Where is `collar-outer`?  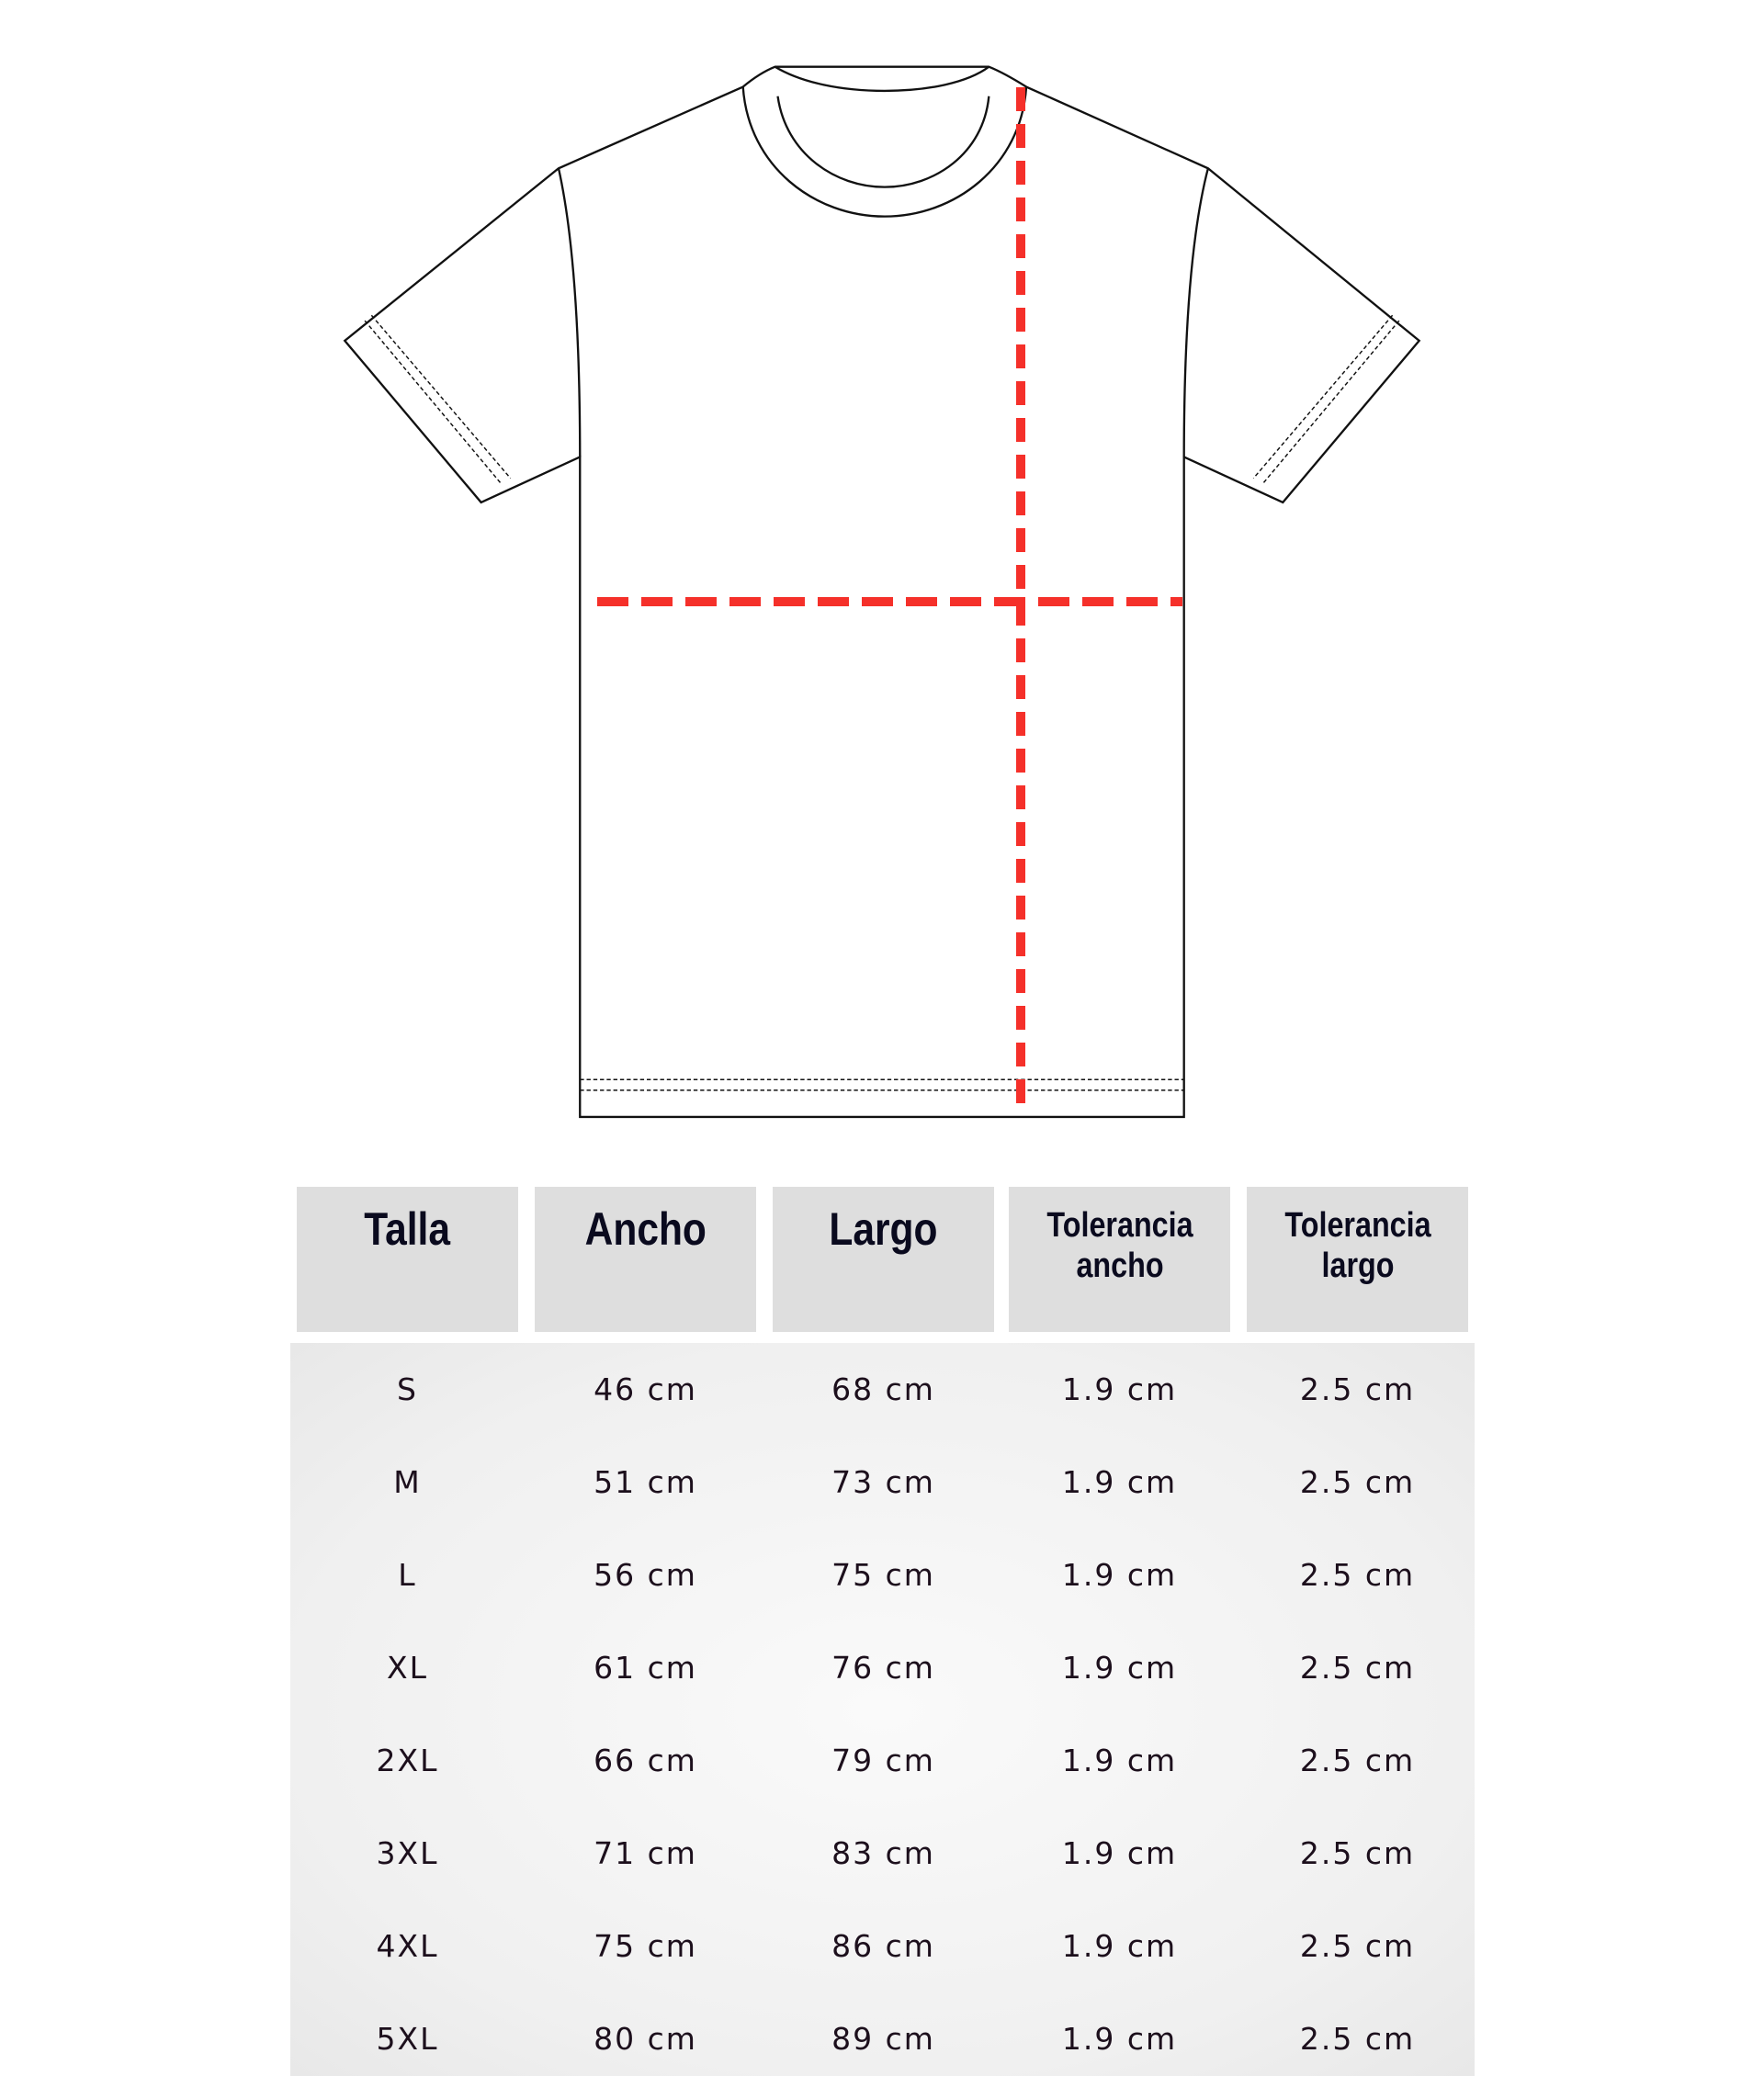 collar-outer is located at coordinates (884, 152).